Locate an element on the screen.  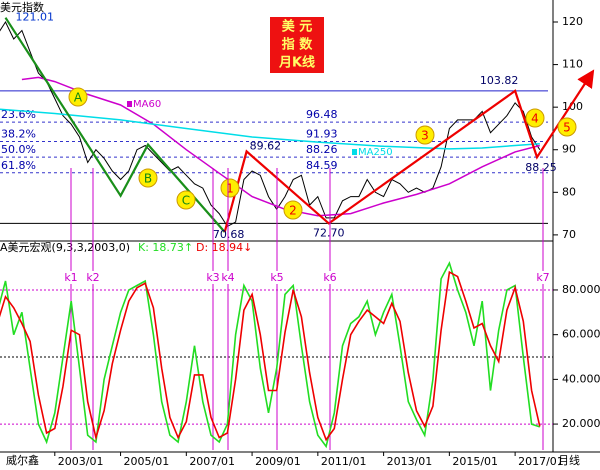
wave-circle-label: 5 is located at coordinates (567, 128).